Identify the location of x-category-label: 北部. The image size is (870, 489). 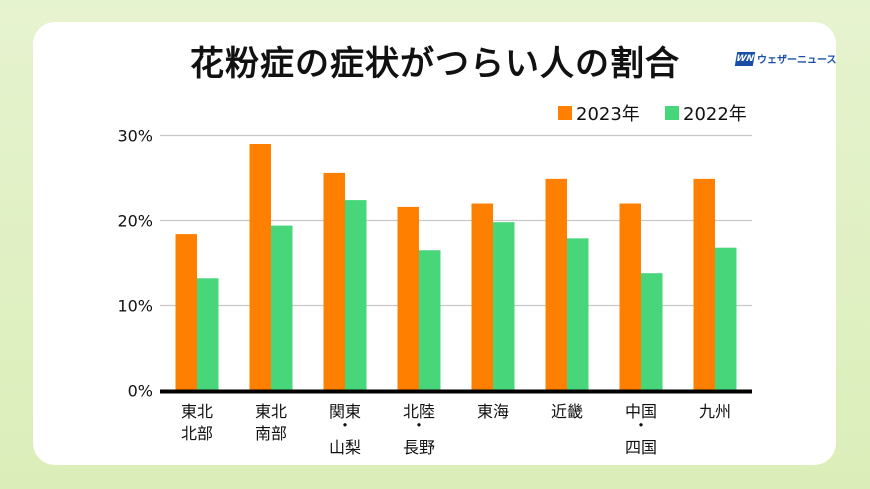
(197, 433).